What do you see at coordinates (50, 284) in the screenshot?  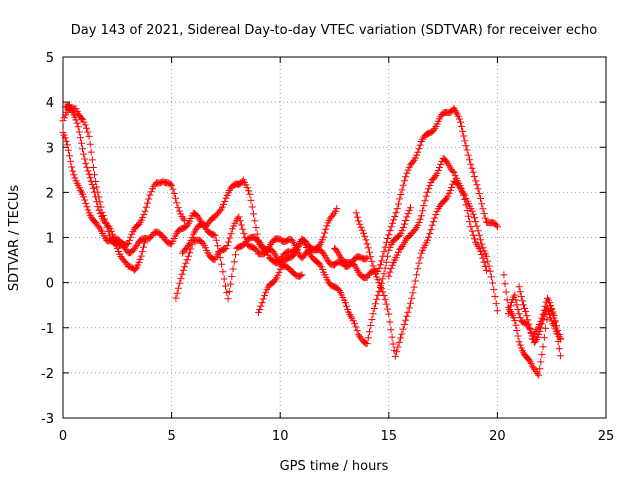 I see `y-tick-label: 0` at bounding box center [50, 284].